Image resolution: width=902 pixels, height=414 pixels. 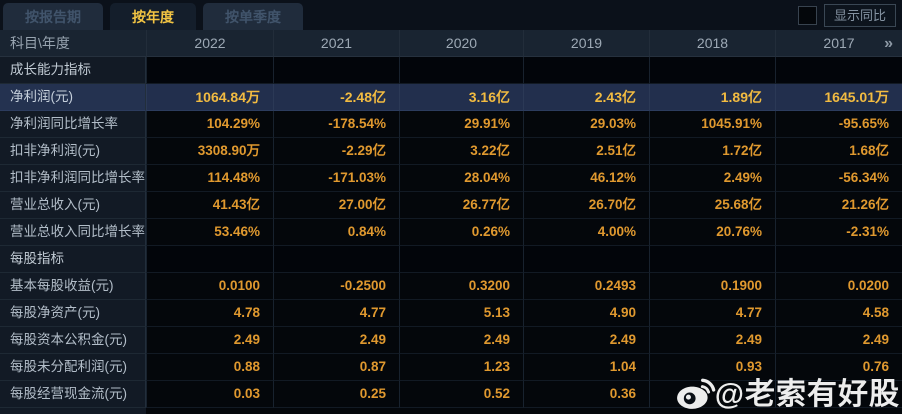 What do you see at coordinates (461, 367) in the screenshot?
I see `cell-value: 1.23` at bounding box center [461, 367].